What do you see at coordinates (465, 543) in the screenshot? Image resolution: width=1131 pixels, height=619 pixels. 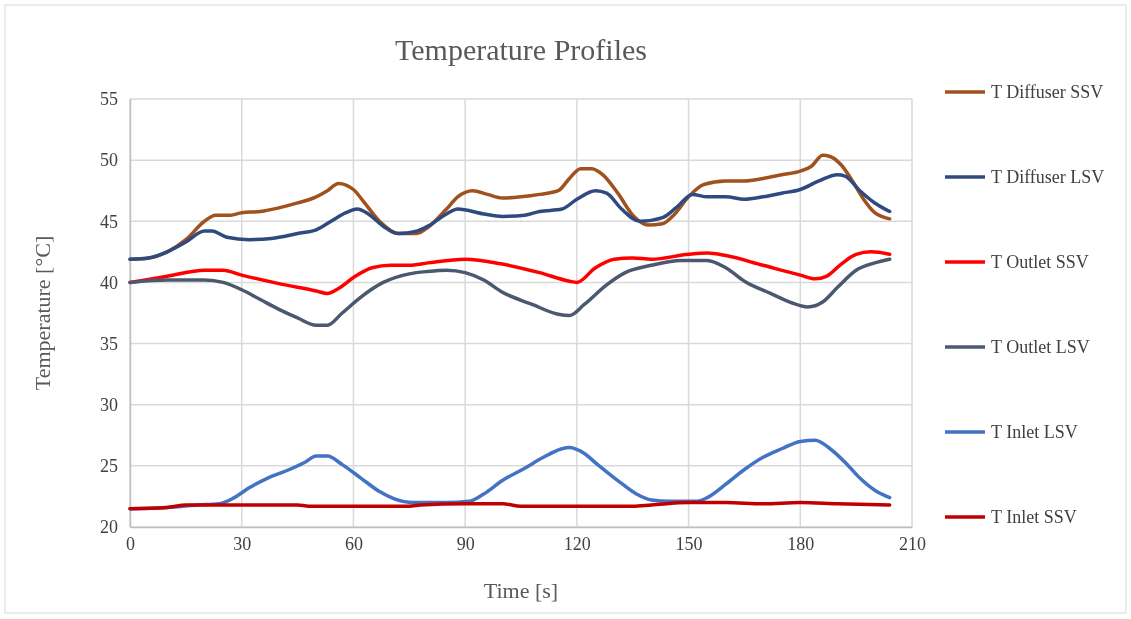 I see `x-tick-label: 90` at bounding box center [465, 543].